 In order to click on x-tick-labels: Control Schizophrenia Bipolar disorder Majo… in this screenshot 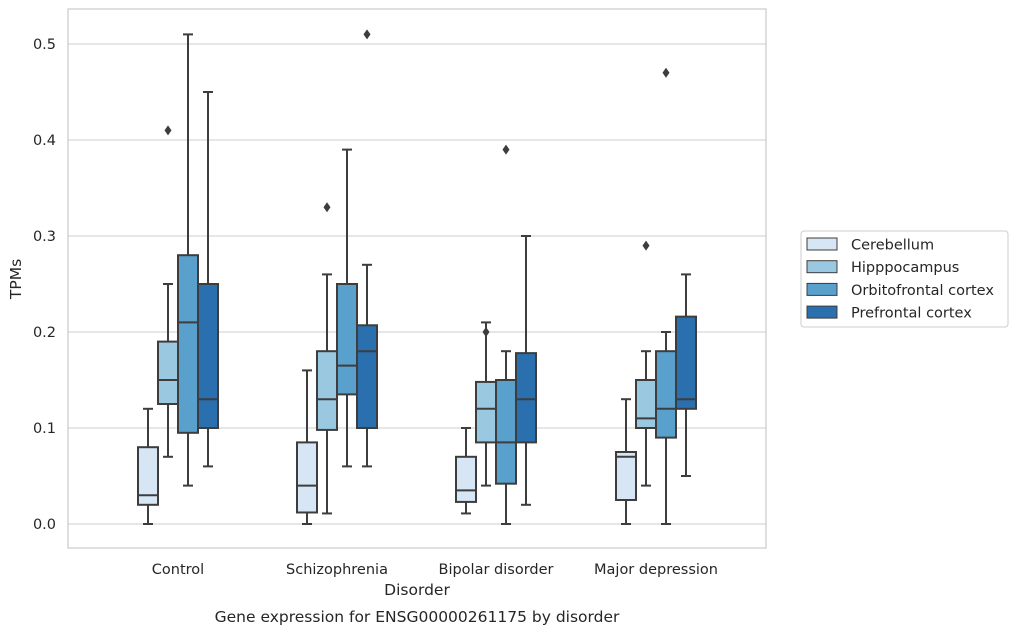, I will do `click(435, 570)`.